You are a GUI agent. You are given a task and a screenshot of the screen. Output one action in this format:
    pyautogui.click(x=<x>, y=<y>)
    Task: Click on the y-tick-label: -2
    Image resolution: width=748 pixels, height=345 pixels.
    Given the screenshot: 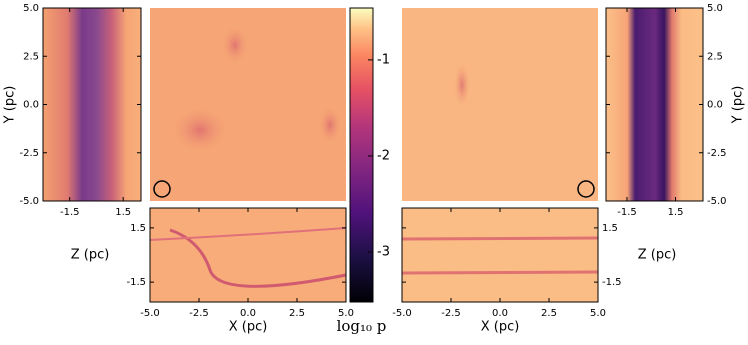 What is the action you would take?
    pyautogui.click(x=383, y=155)
    